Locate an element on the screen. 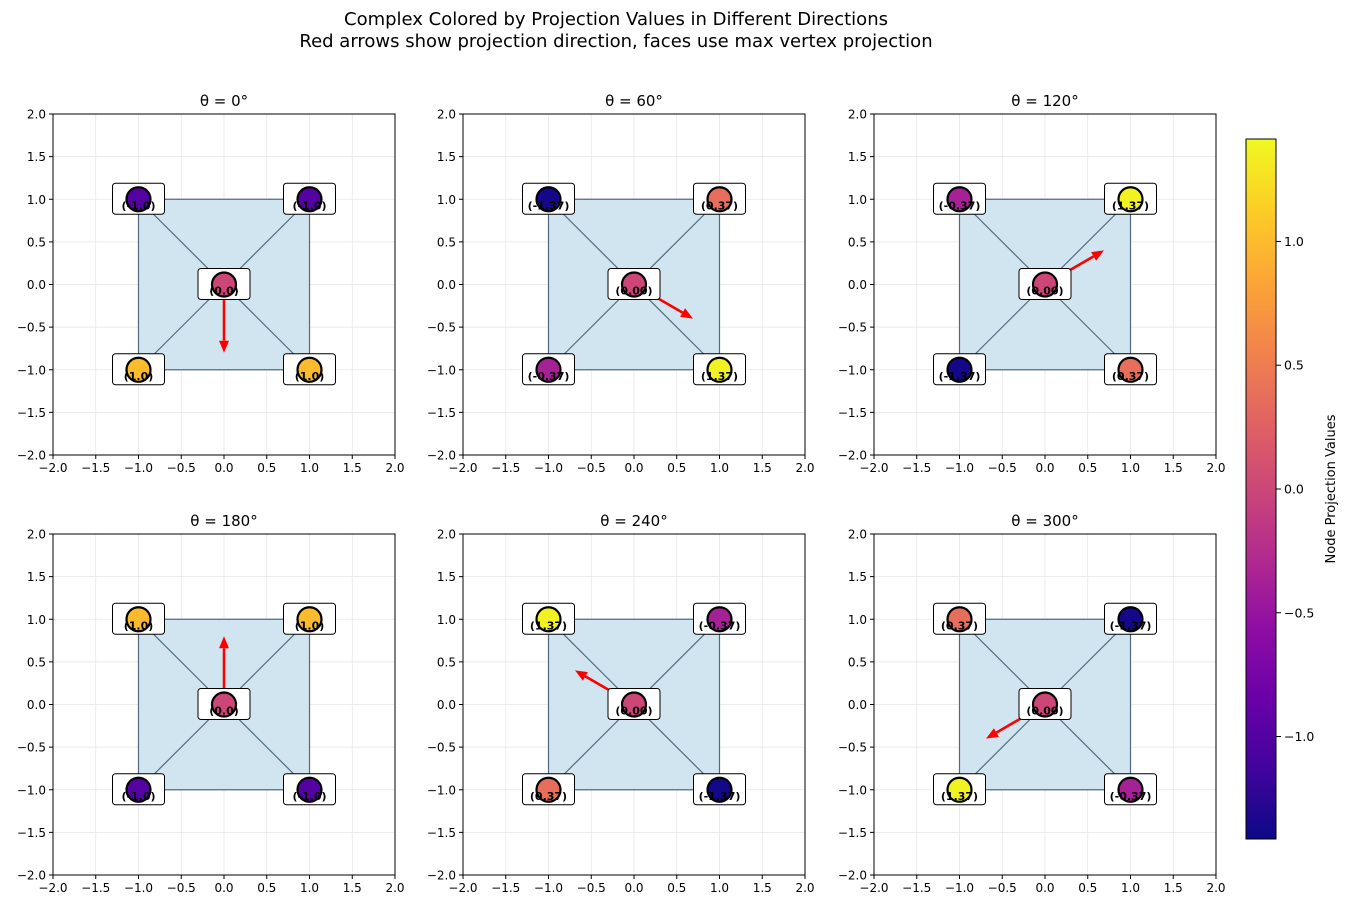 This screenshot has width=1348, height=909. node-value-label: (-1.37) is located at coordinates (549, 205).